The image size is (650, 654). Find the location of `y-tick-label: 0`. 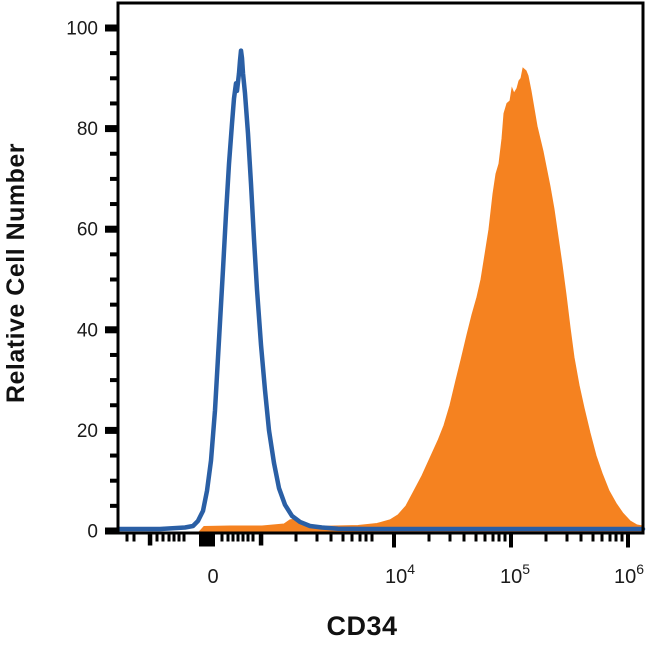

y-tick-label: 0 is located at coordinates (92, 532).